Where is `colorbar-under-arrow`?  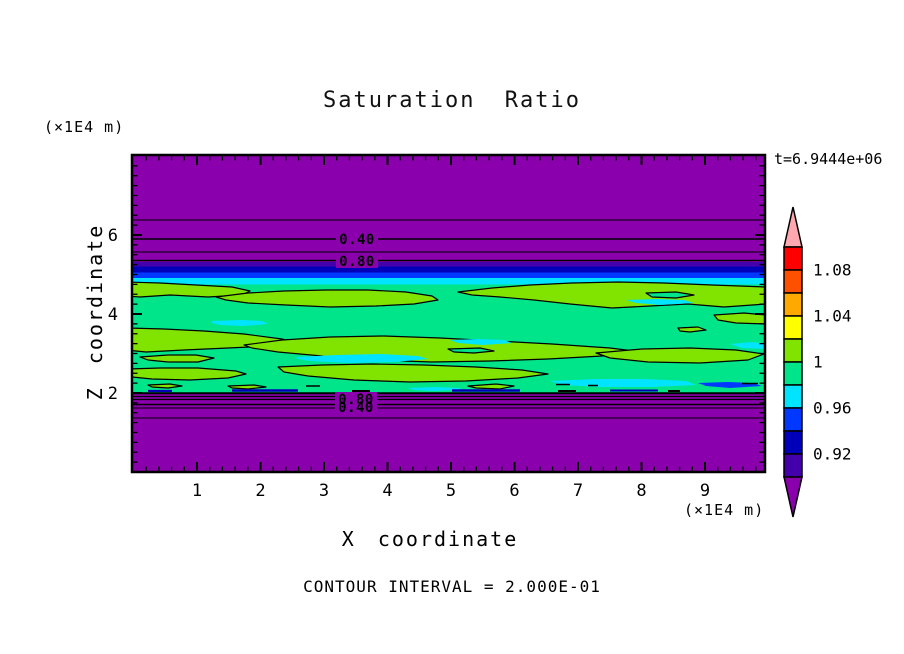 colorbar-under-arrow is located at coordinates (793, 497).